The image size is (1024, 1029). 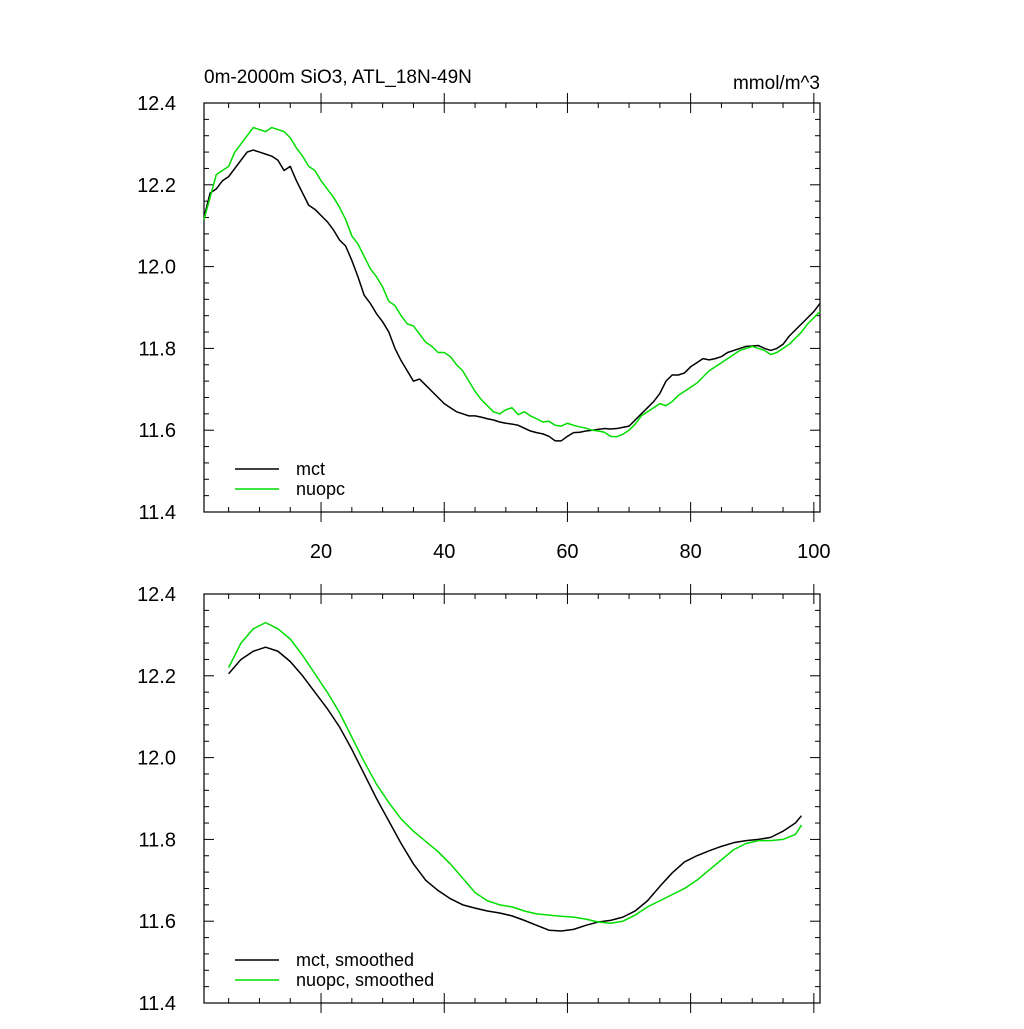 What do you see at coordinates (320, 489) in the screenshot?
I see `legend-label: nuopc` at bounding box center [320, 489].